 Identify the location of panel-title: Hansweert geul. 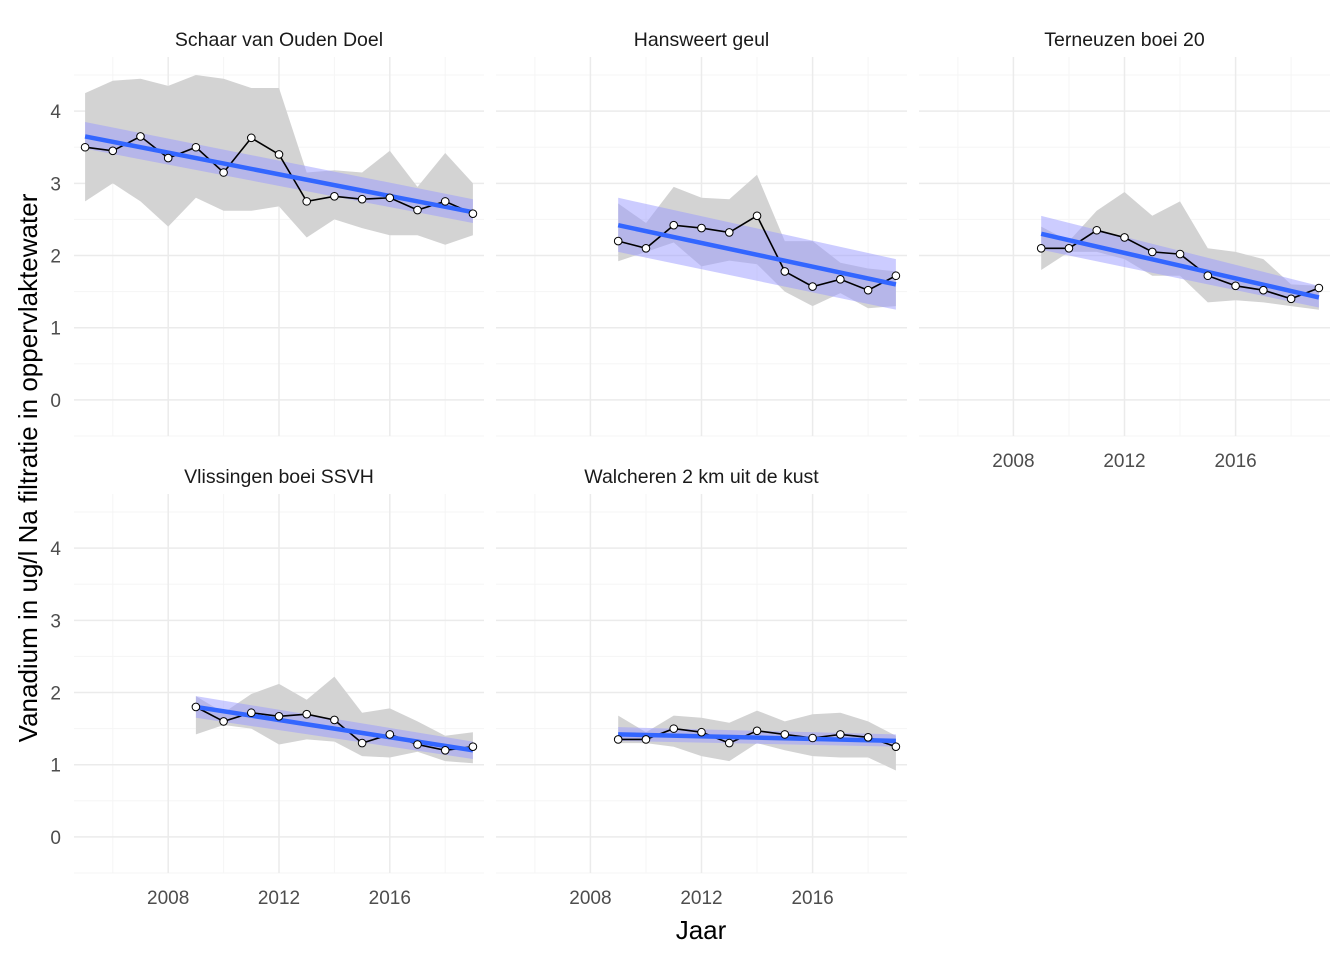
(702, 40).